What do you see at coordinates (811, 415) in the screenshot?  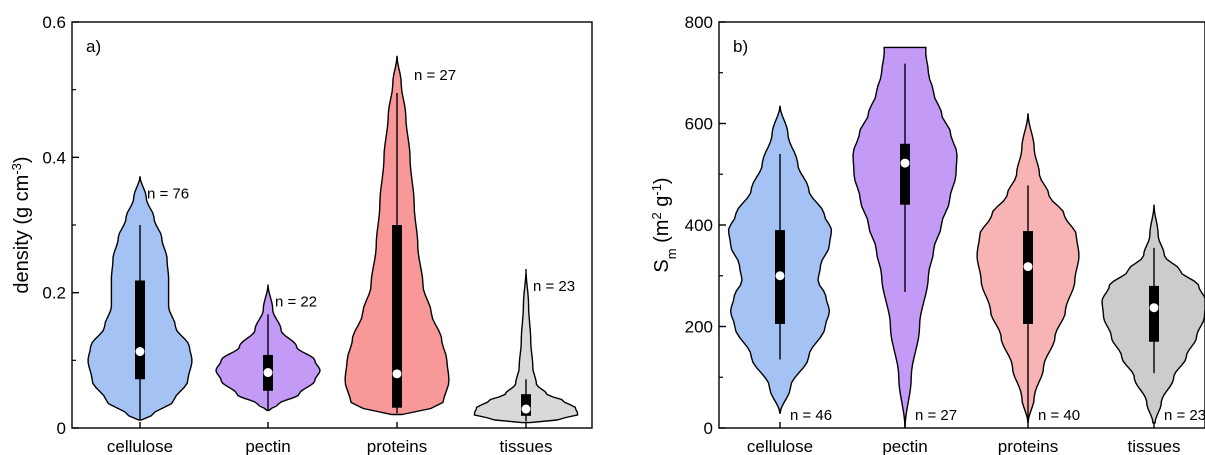 I see `n-label-cellulose: n = 46` at bounding box center [811, 415].